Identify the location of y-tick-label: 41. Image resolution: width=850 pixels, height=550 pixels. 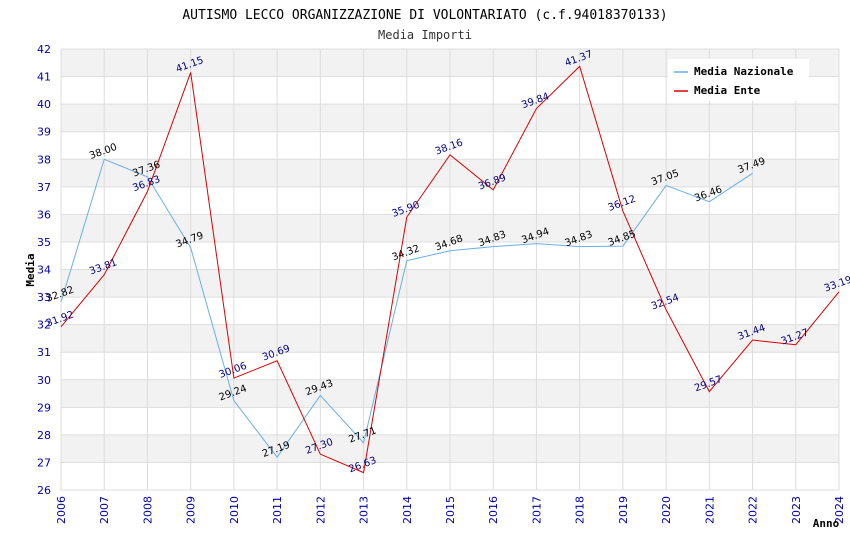
(44, 77).